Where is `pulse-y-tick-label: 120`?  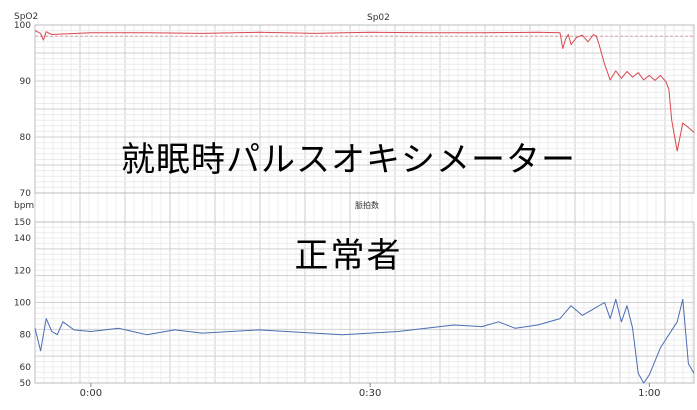
pulse-y-tick-label: 120 is located at coordinates (22, 271).